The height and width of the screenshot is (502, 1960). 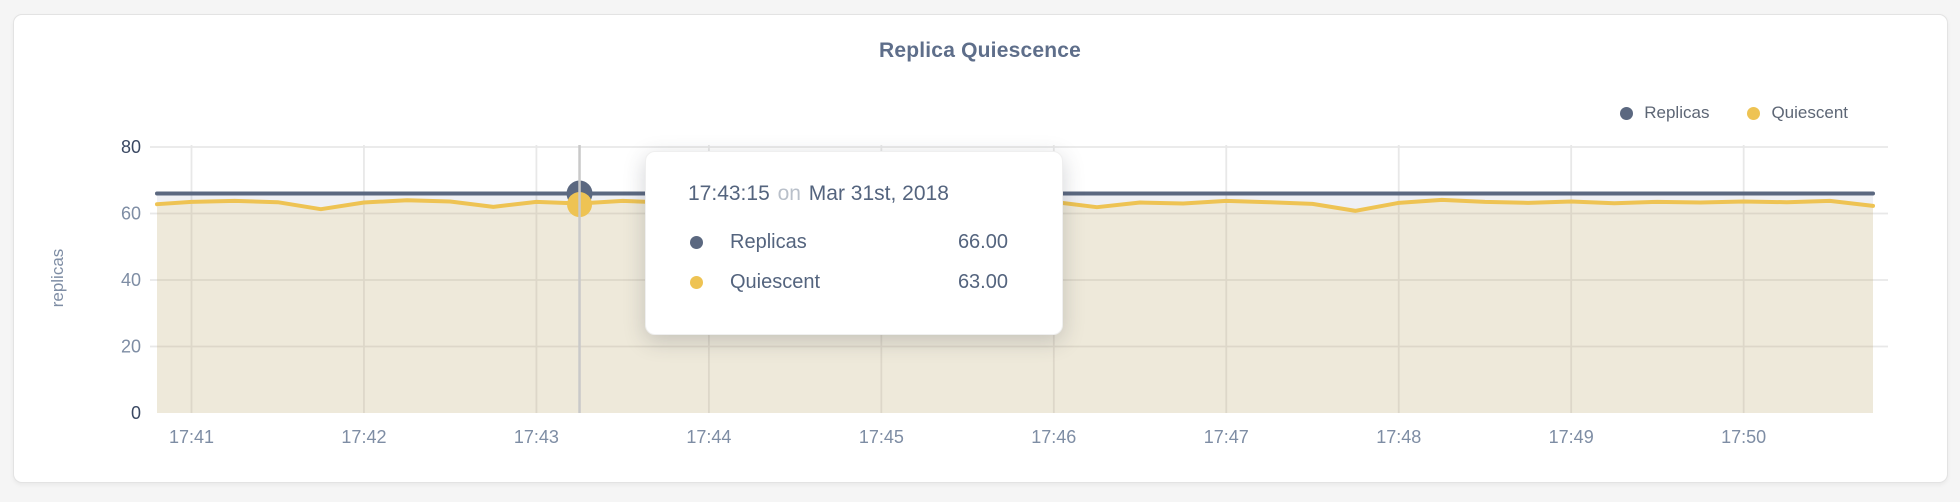 What do you see at coordinates (980, 50) in the screenshot?
I see `chart-title: Replica Quiescence` at bounding box center [980, 50].